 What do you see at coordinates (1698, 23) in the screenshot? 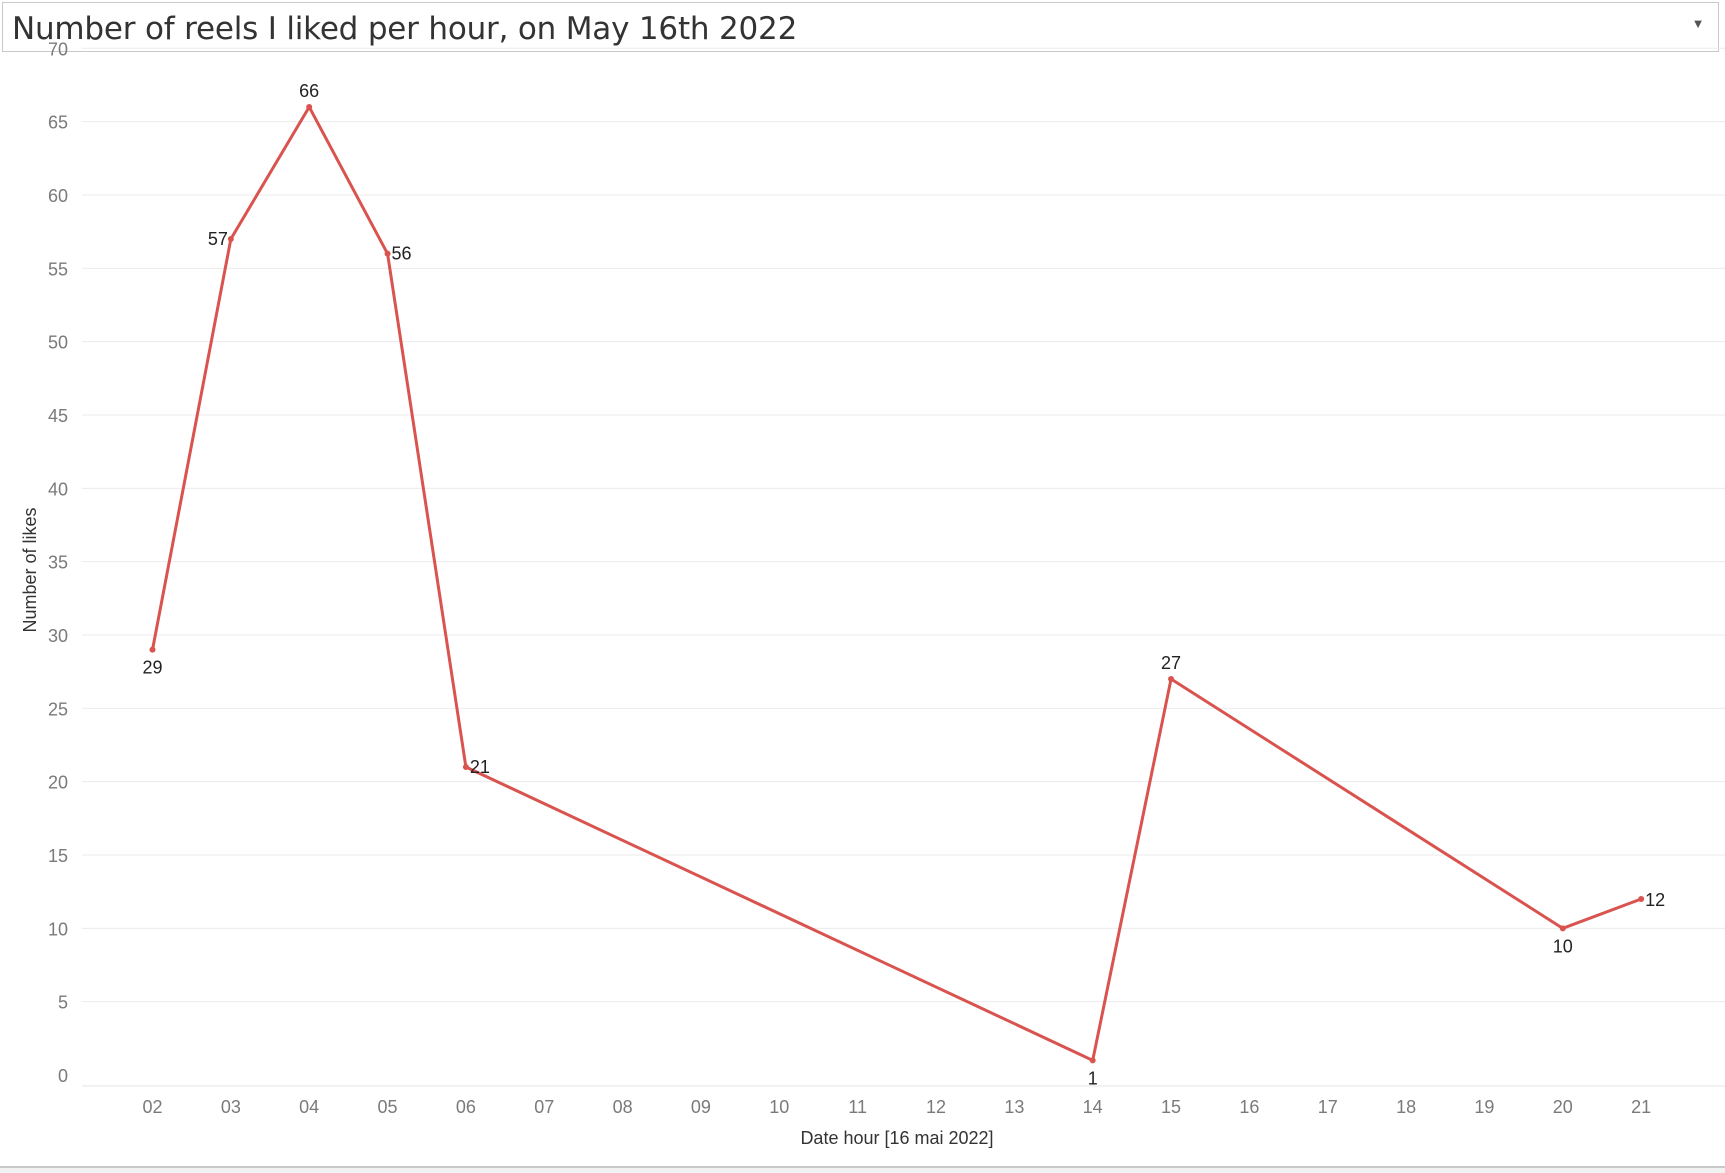
I see `chevron-down-icon: ▼` at bounding box center [1698, 23].